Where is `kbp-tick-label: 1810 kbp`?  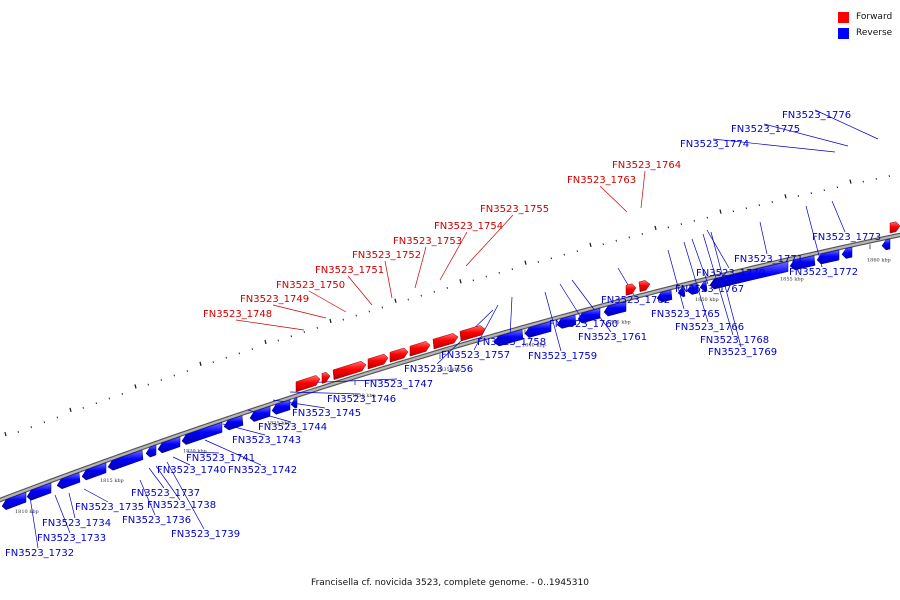 kbp-tick-label: 1810 kbp is located at coordinates (27, 512).